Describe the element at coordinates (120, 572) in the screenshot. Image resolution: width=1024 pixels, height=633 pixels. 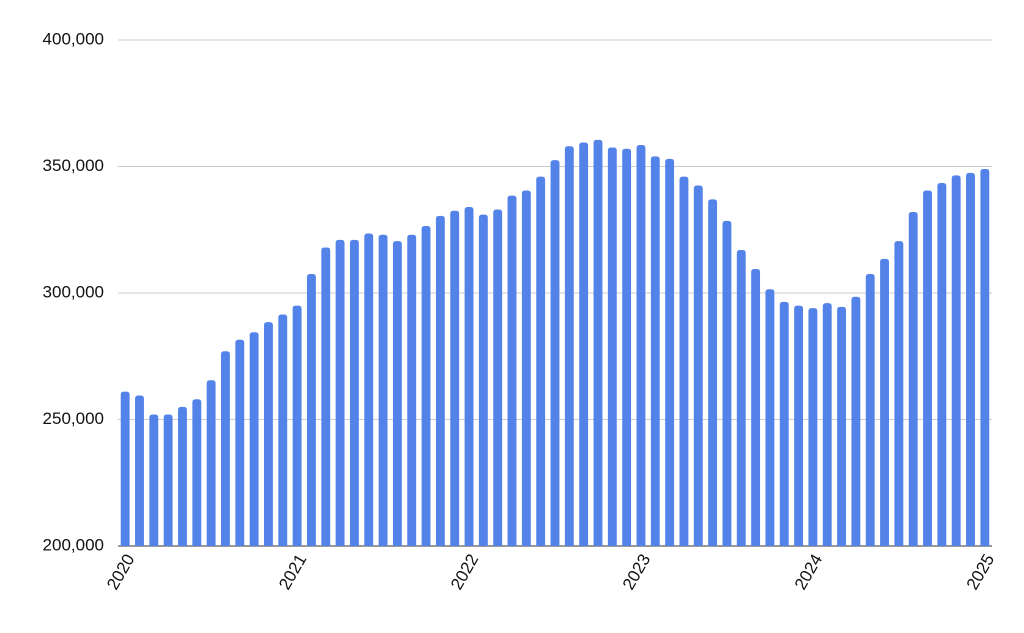
I see `x-tick-label: 2020` at that location.